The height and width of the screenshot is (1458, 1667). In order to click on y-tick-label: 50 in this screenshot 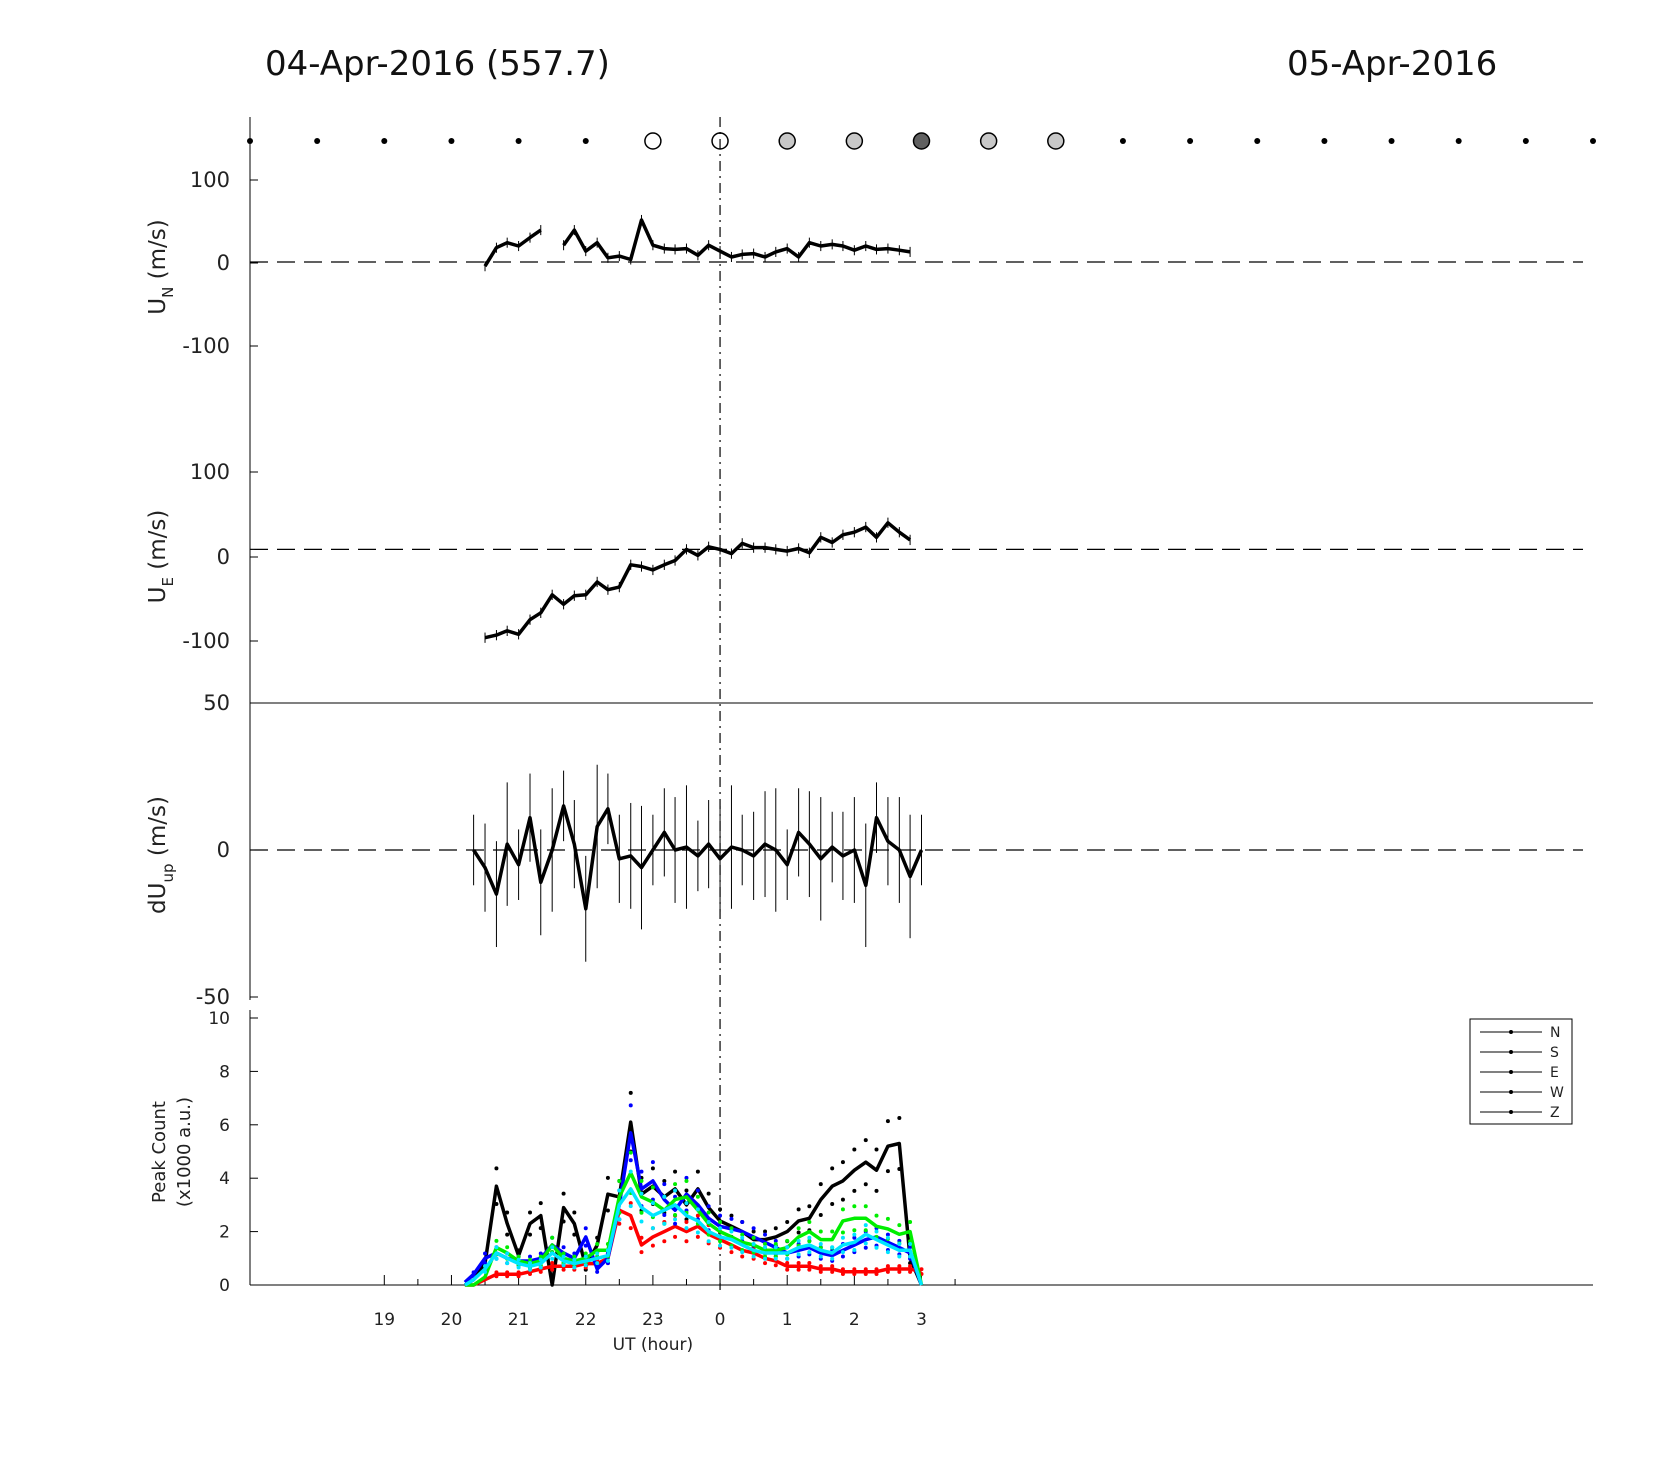, I will do `click(216, 703)`.